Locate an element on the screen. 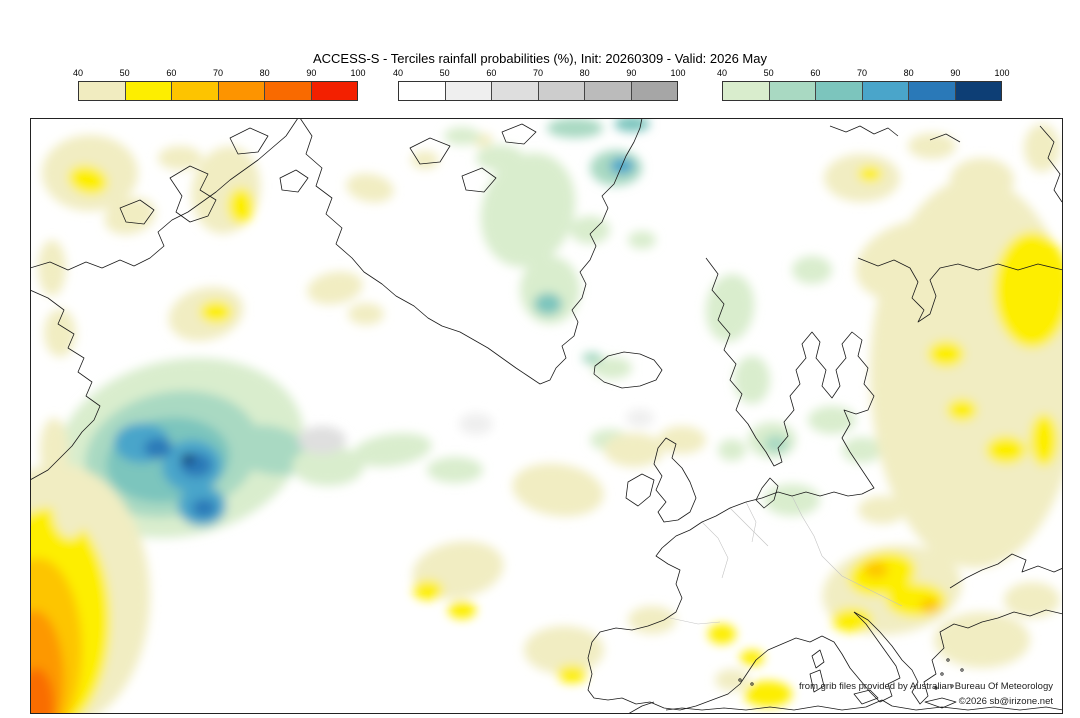  colorbar-neutral-ticks: 40 50 60 70 80 90 100 is located at coordinates (539, 74).